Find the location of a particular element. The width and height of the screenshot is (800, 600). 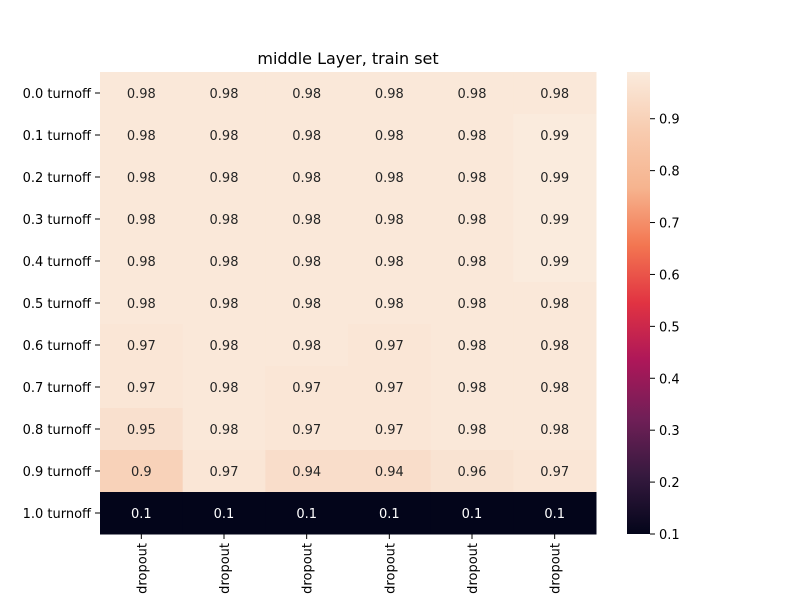

y-tick-label: 0.3 turnoff is located at coordinates (57, 220).